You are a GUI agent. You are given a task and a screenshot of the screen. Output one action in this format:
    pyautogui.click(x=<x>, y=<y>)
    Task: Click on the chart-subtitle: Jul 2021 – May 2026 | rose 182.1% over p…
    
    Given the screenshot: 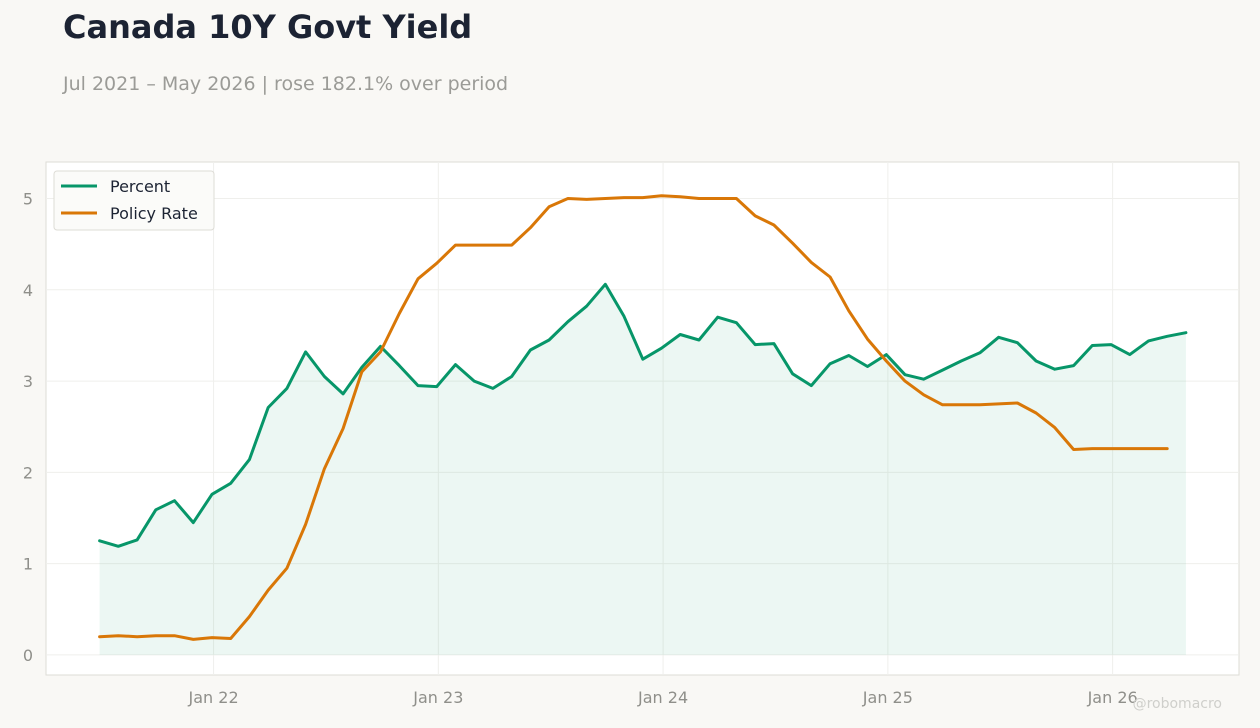 What is the action you would take?
    pyautogui.click(x=286, y=84)
    